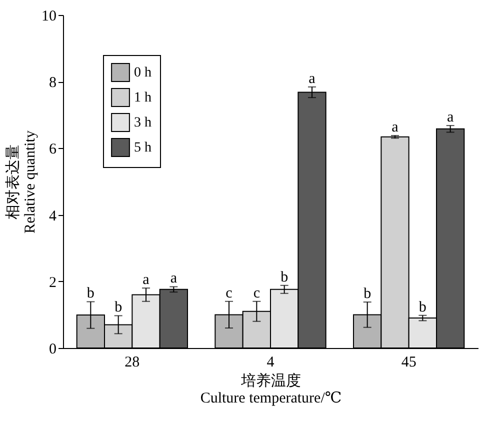 This screenshot has width=502, height=426. What do you see at coordinates (21, 182) in the screenshot?
I see `y-axis-title: 相对表达量 Relative quantity` at bounding box center [21, 182].